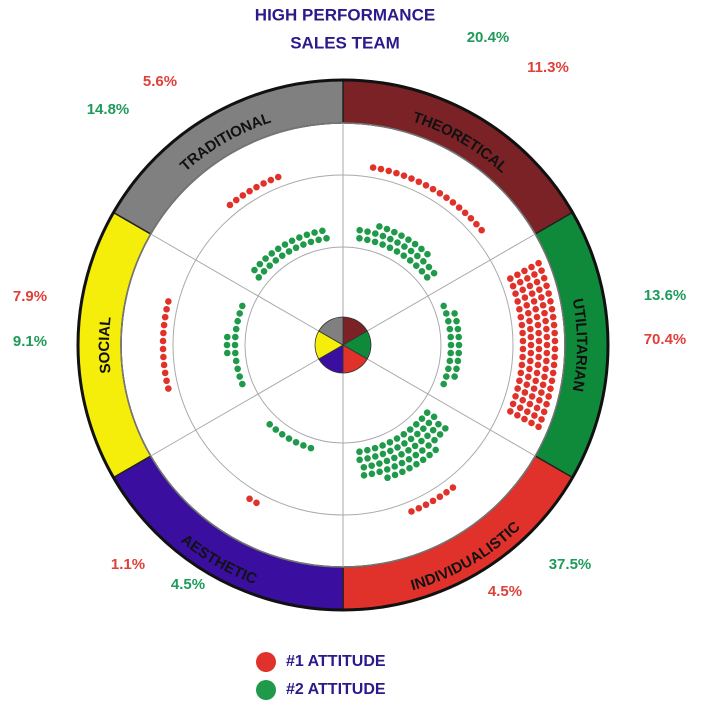 Image resolution: width=703 pixels, height=713 pixels. Describe the element at coordinates (345, 42) in the screenshot. I see `chart-title: SALES TEAM` at that location.